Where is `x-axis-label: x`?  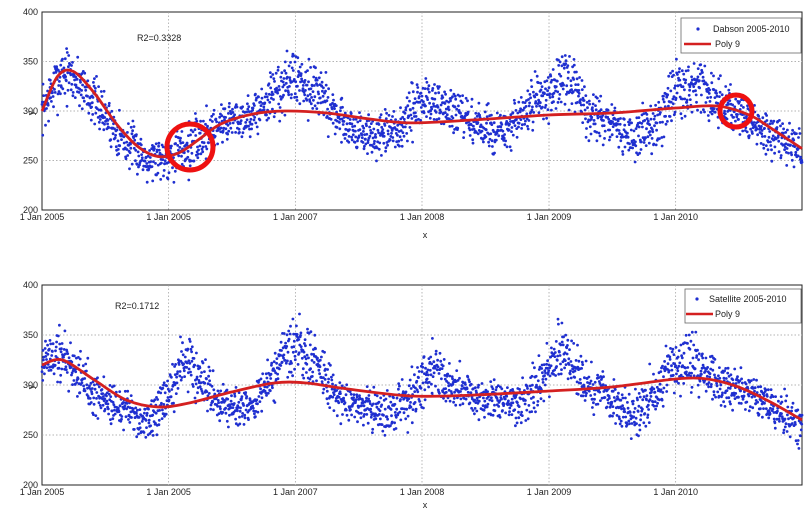
x-axis-label: x is located at coordinates (425, 235).